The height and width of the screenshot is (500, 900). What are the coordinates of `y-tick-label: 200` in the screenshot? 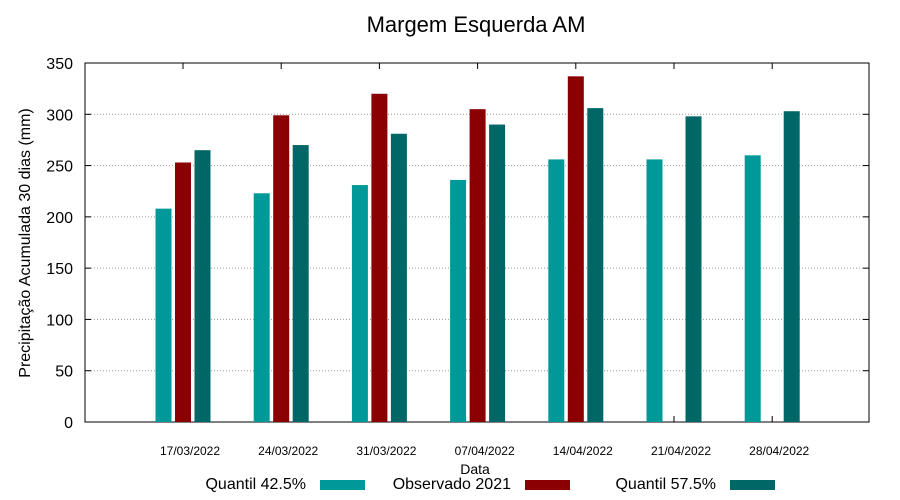 It's located at (59, 218).